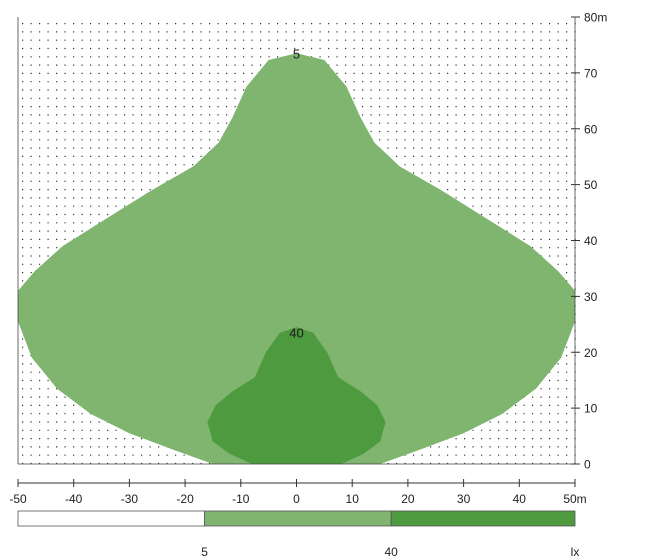  What do you see at coordinates (392, 552) in the screenshot?
I see `legend-label-40: 40` at bounding box center [392, 552].